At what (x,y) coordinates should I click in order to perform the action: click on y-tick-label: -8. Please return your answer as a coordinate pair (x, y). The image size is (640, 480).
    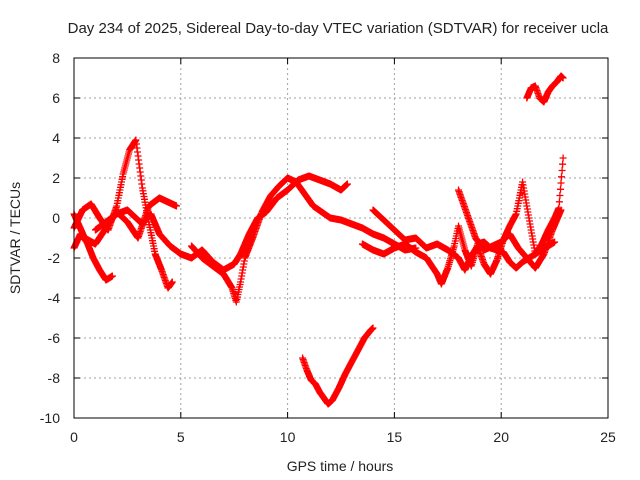
    Looking at the image, I should click on (54, 378).